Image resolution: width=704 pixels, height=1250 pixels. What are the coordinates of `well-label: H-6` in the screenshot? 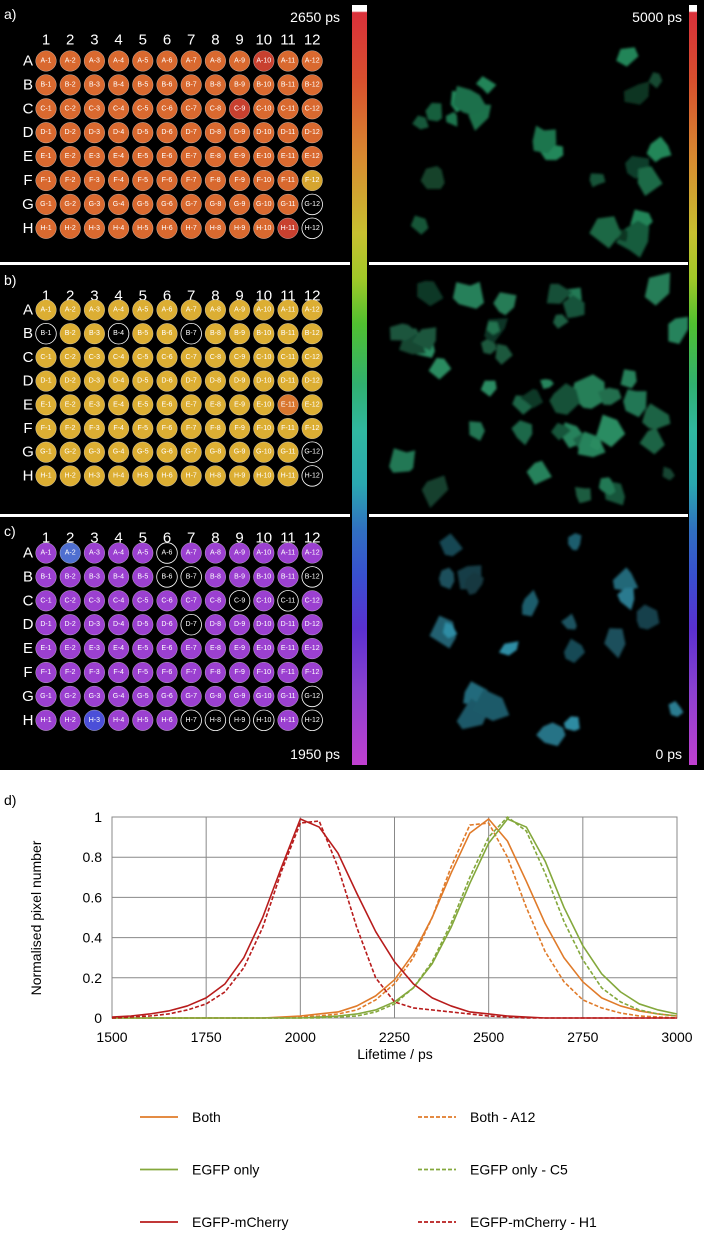 It's located at (166, 475).